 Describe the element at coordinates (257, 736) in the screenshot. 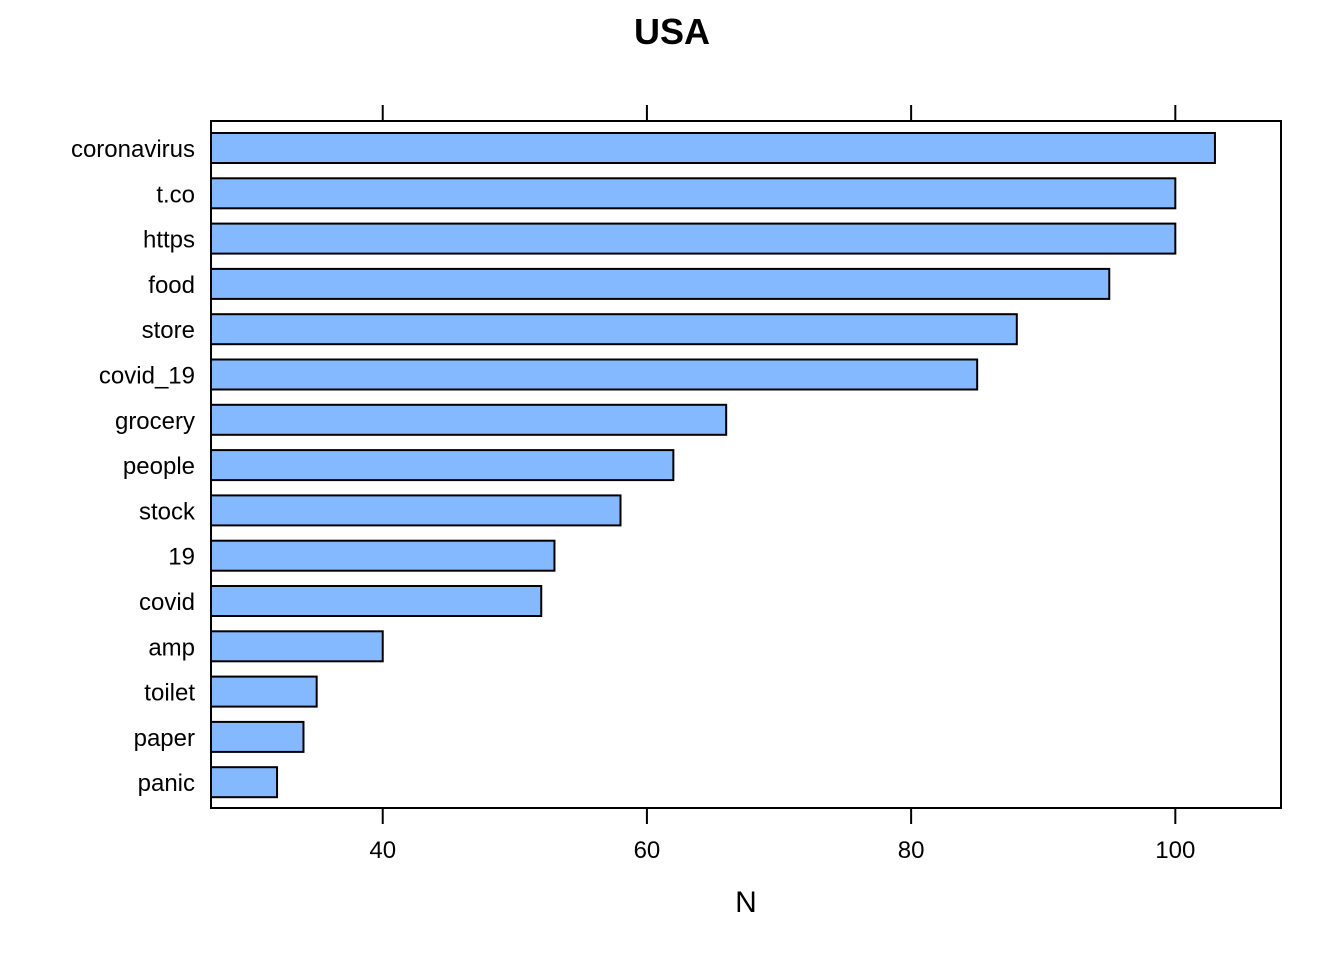

I see `bar-paper` at that location.